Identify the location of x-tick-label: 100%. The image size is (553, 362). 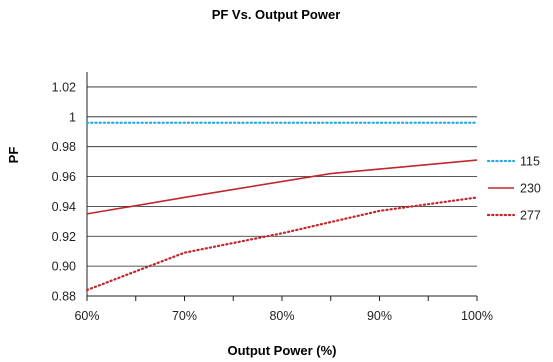
(477, 316).